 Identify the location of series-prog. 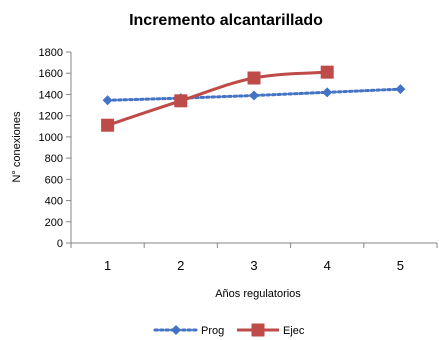
(254, 95).